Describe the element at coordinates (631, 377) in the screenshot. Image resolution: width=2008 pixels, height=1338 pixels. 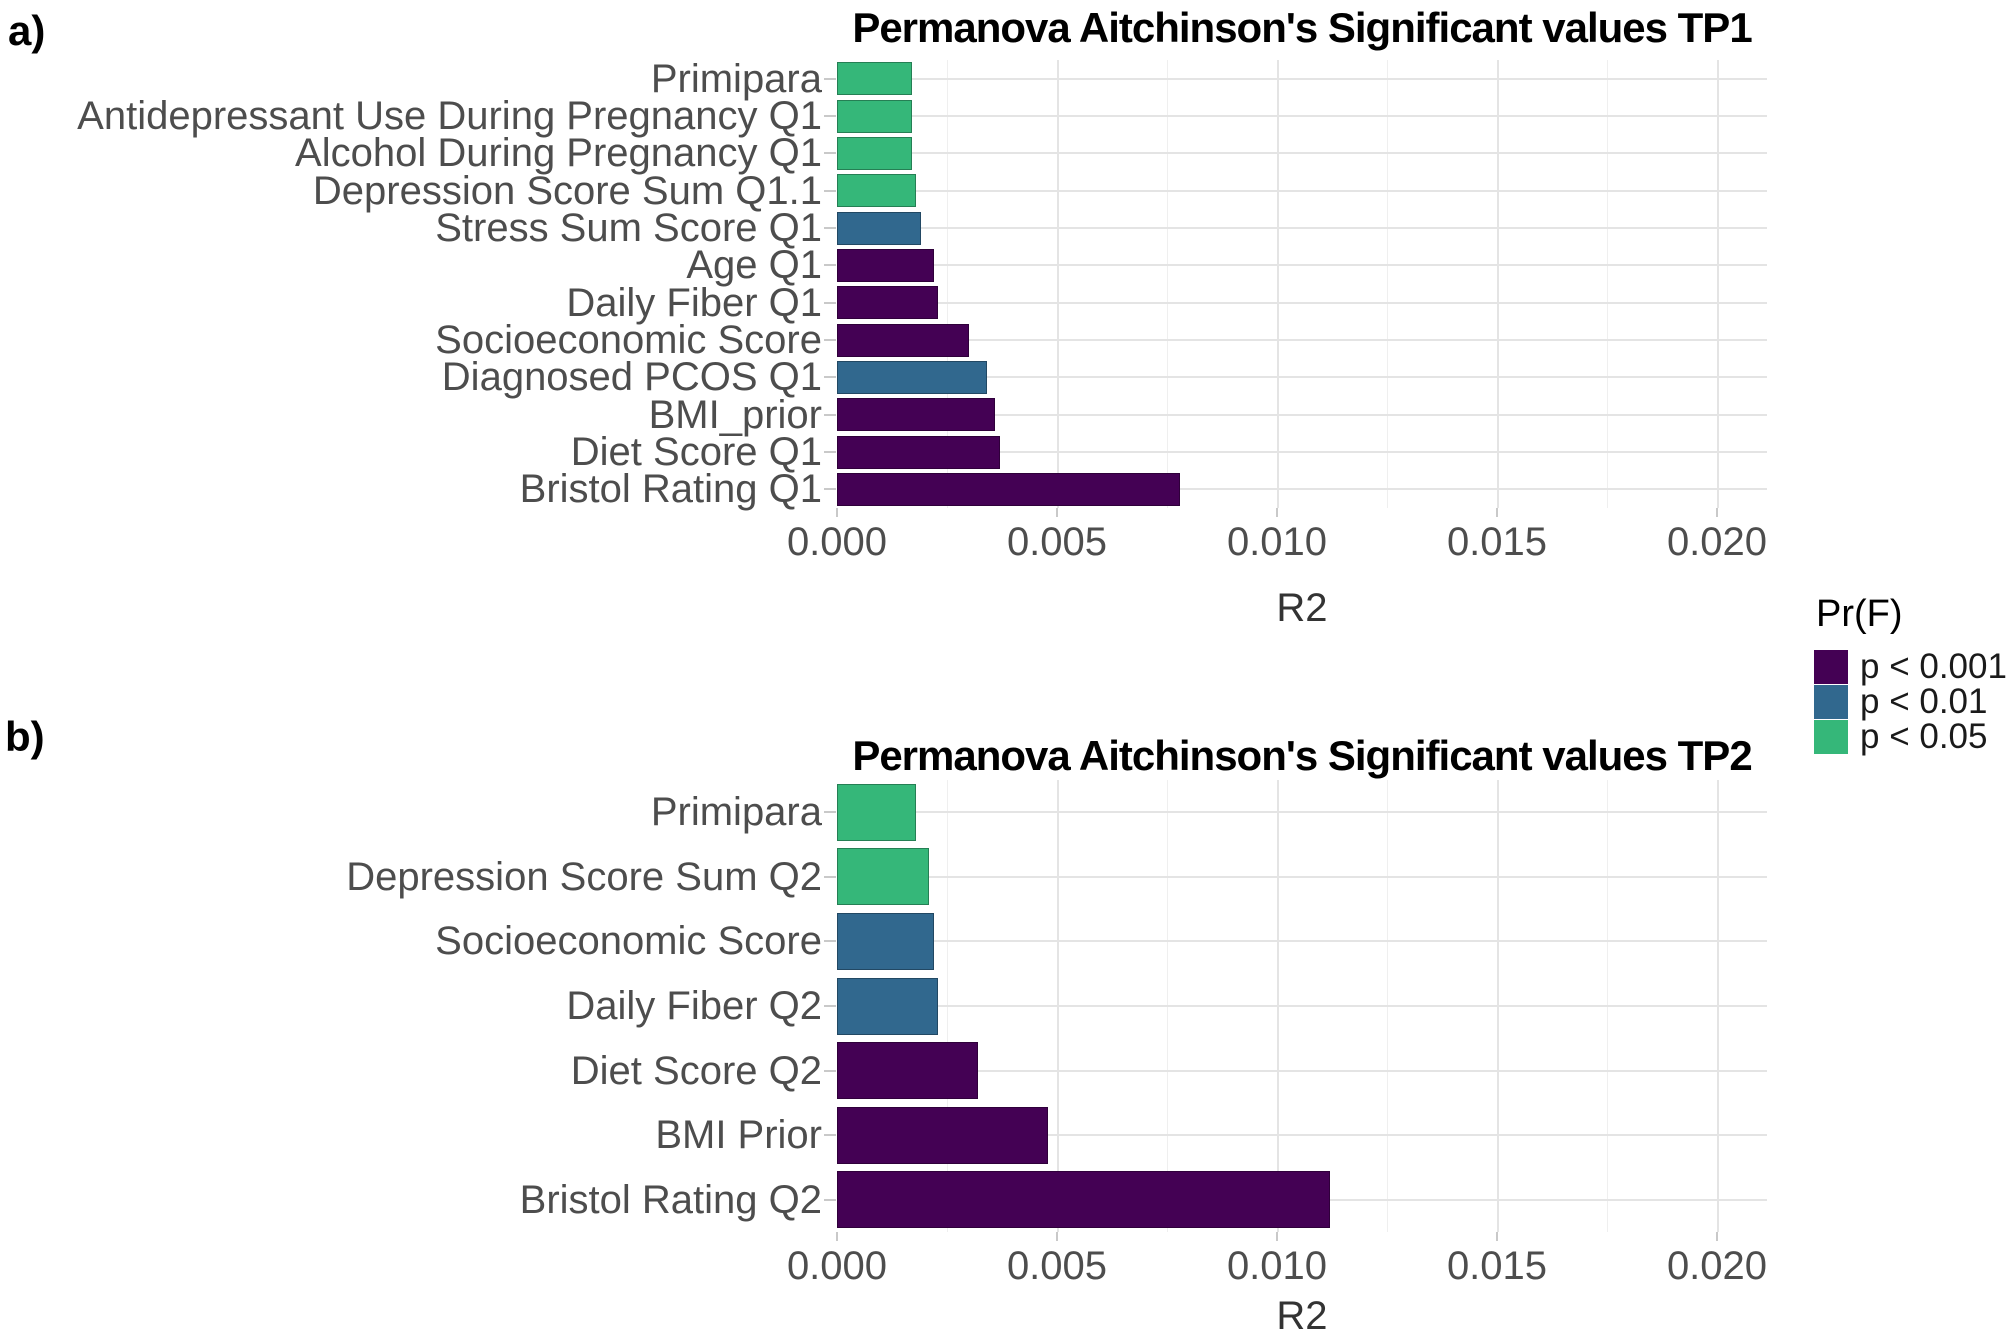
I see `category-label: Diagnosed PCOS Q1` at that location.